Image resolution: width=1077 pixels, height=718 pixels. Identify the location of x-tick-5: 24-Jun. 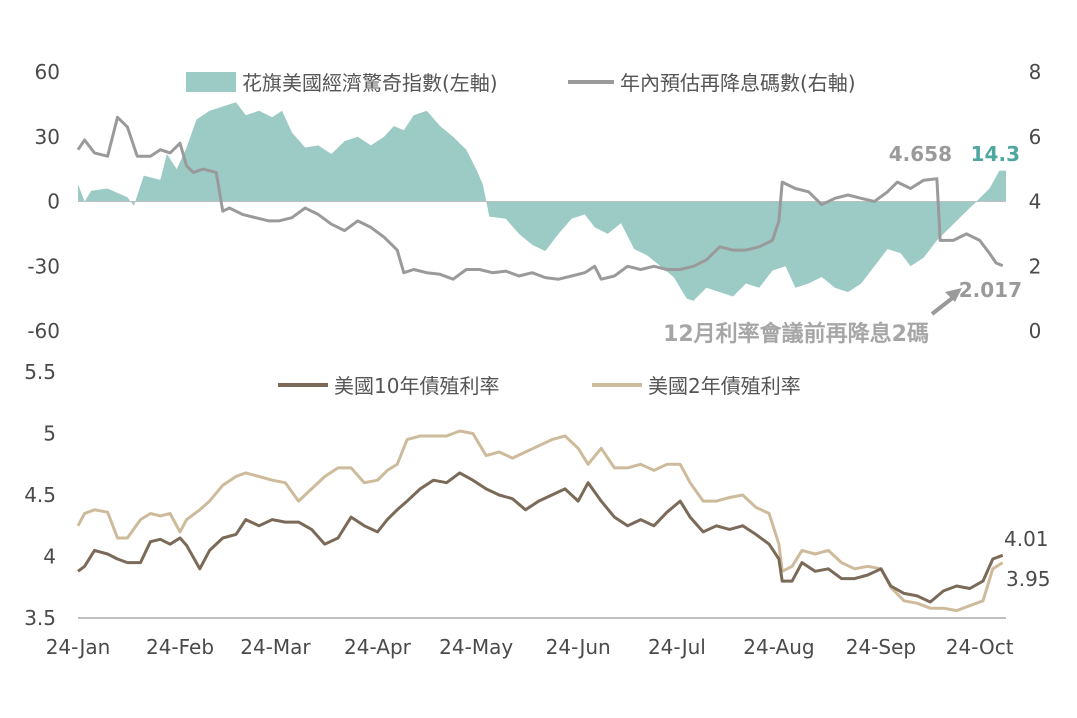
(578, 647).